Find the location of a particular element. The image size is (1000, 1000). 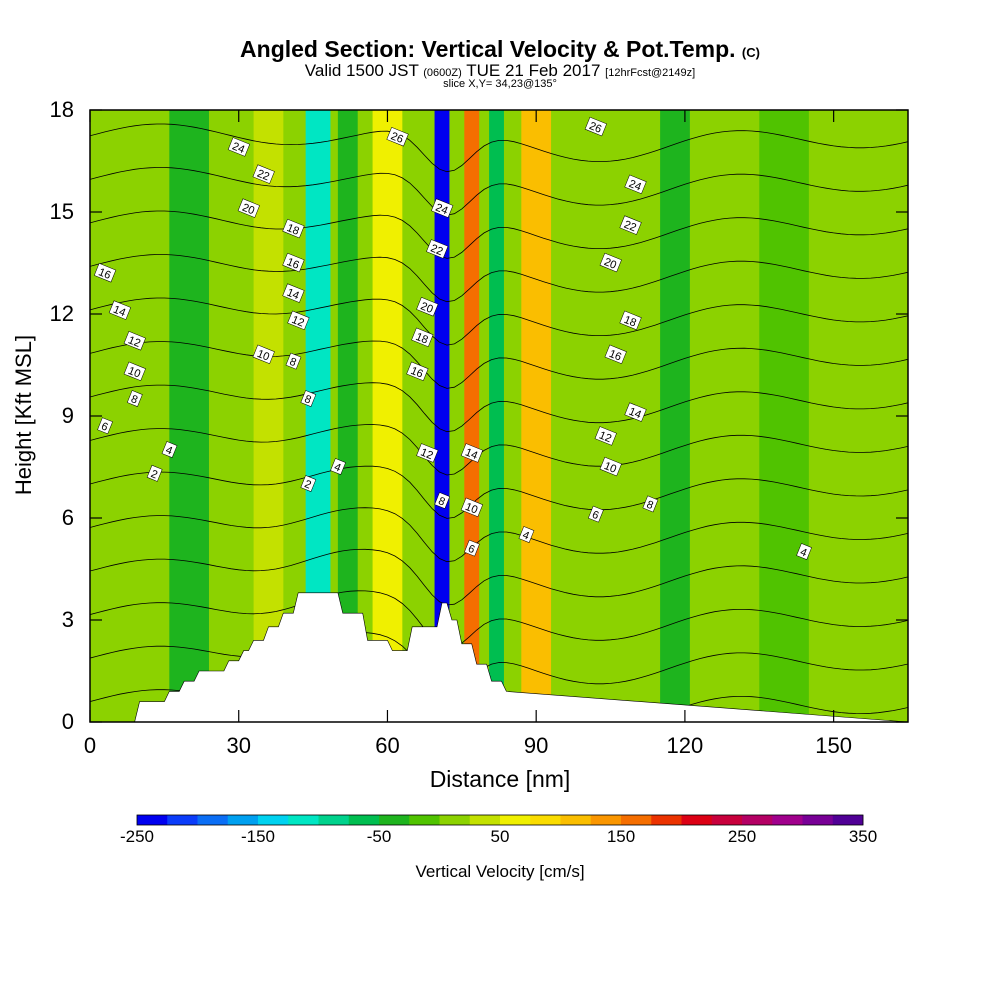

contour-label: 8 is located at coordinates (650, 504).